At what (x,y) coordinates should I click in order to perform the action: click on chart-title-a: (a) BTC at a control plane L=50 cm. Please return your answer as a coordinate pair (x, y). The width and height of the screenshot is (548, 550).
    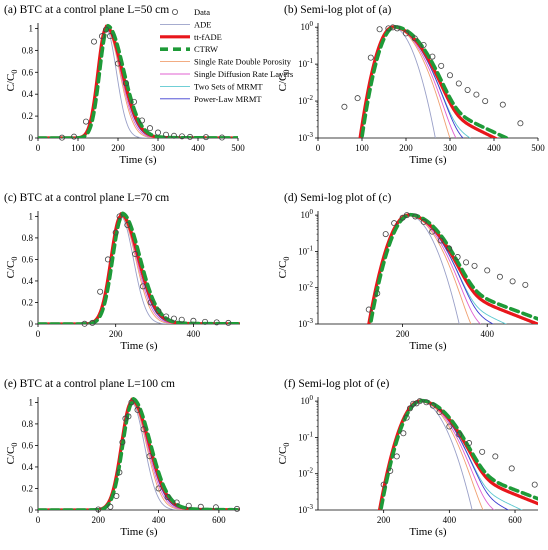
    Looking at the image, I should click on (86, 10).